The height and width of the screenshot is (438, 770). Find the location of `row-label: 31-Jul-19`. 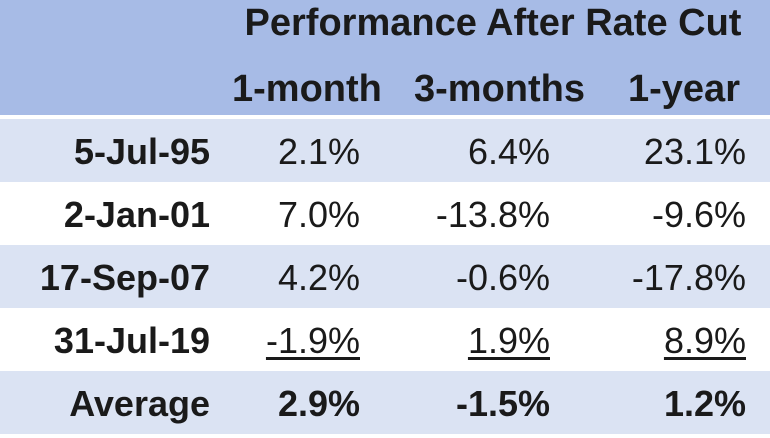

row-label: 31-Jul-19 is located at coordinates (131, 340).